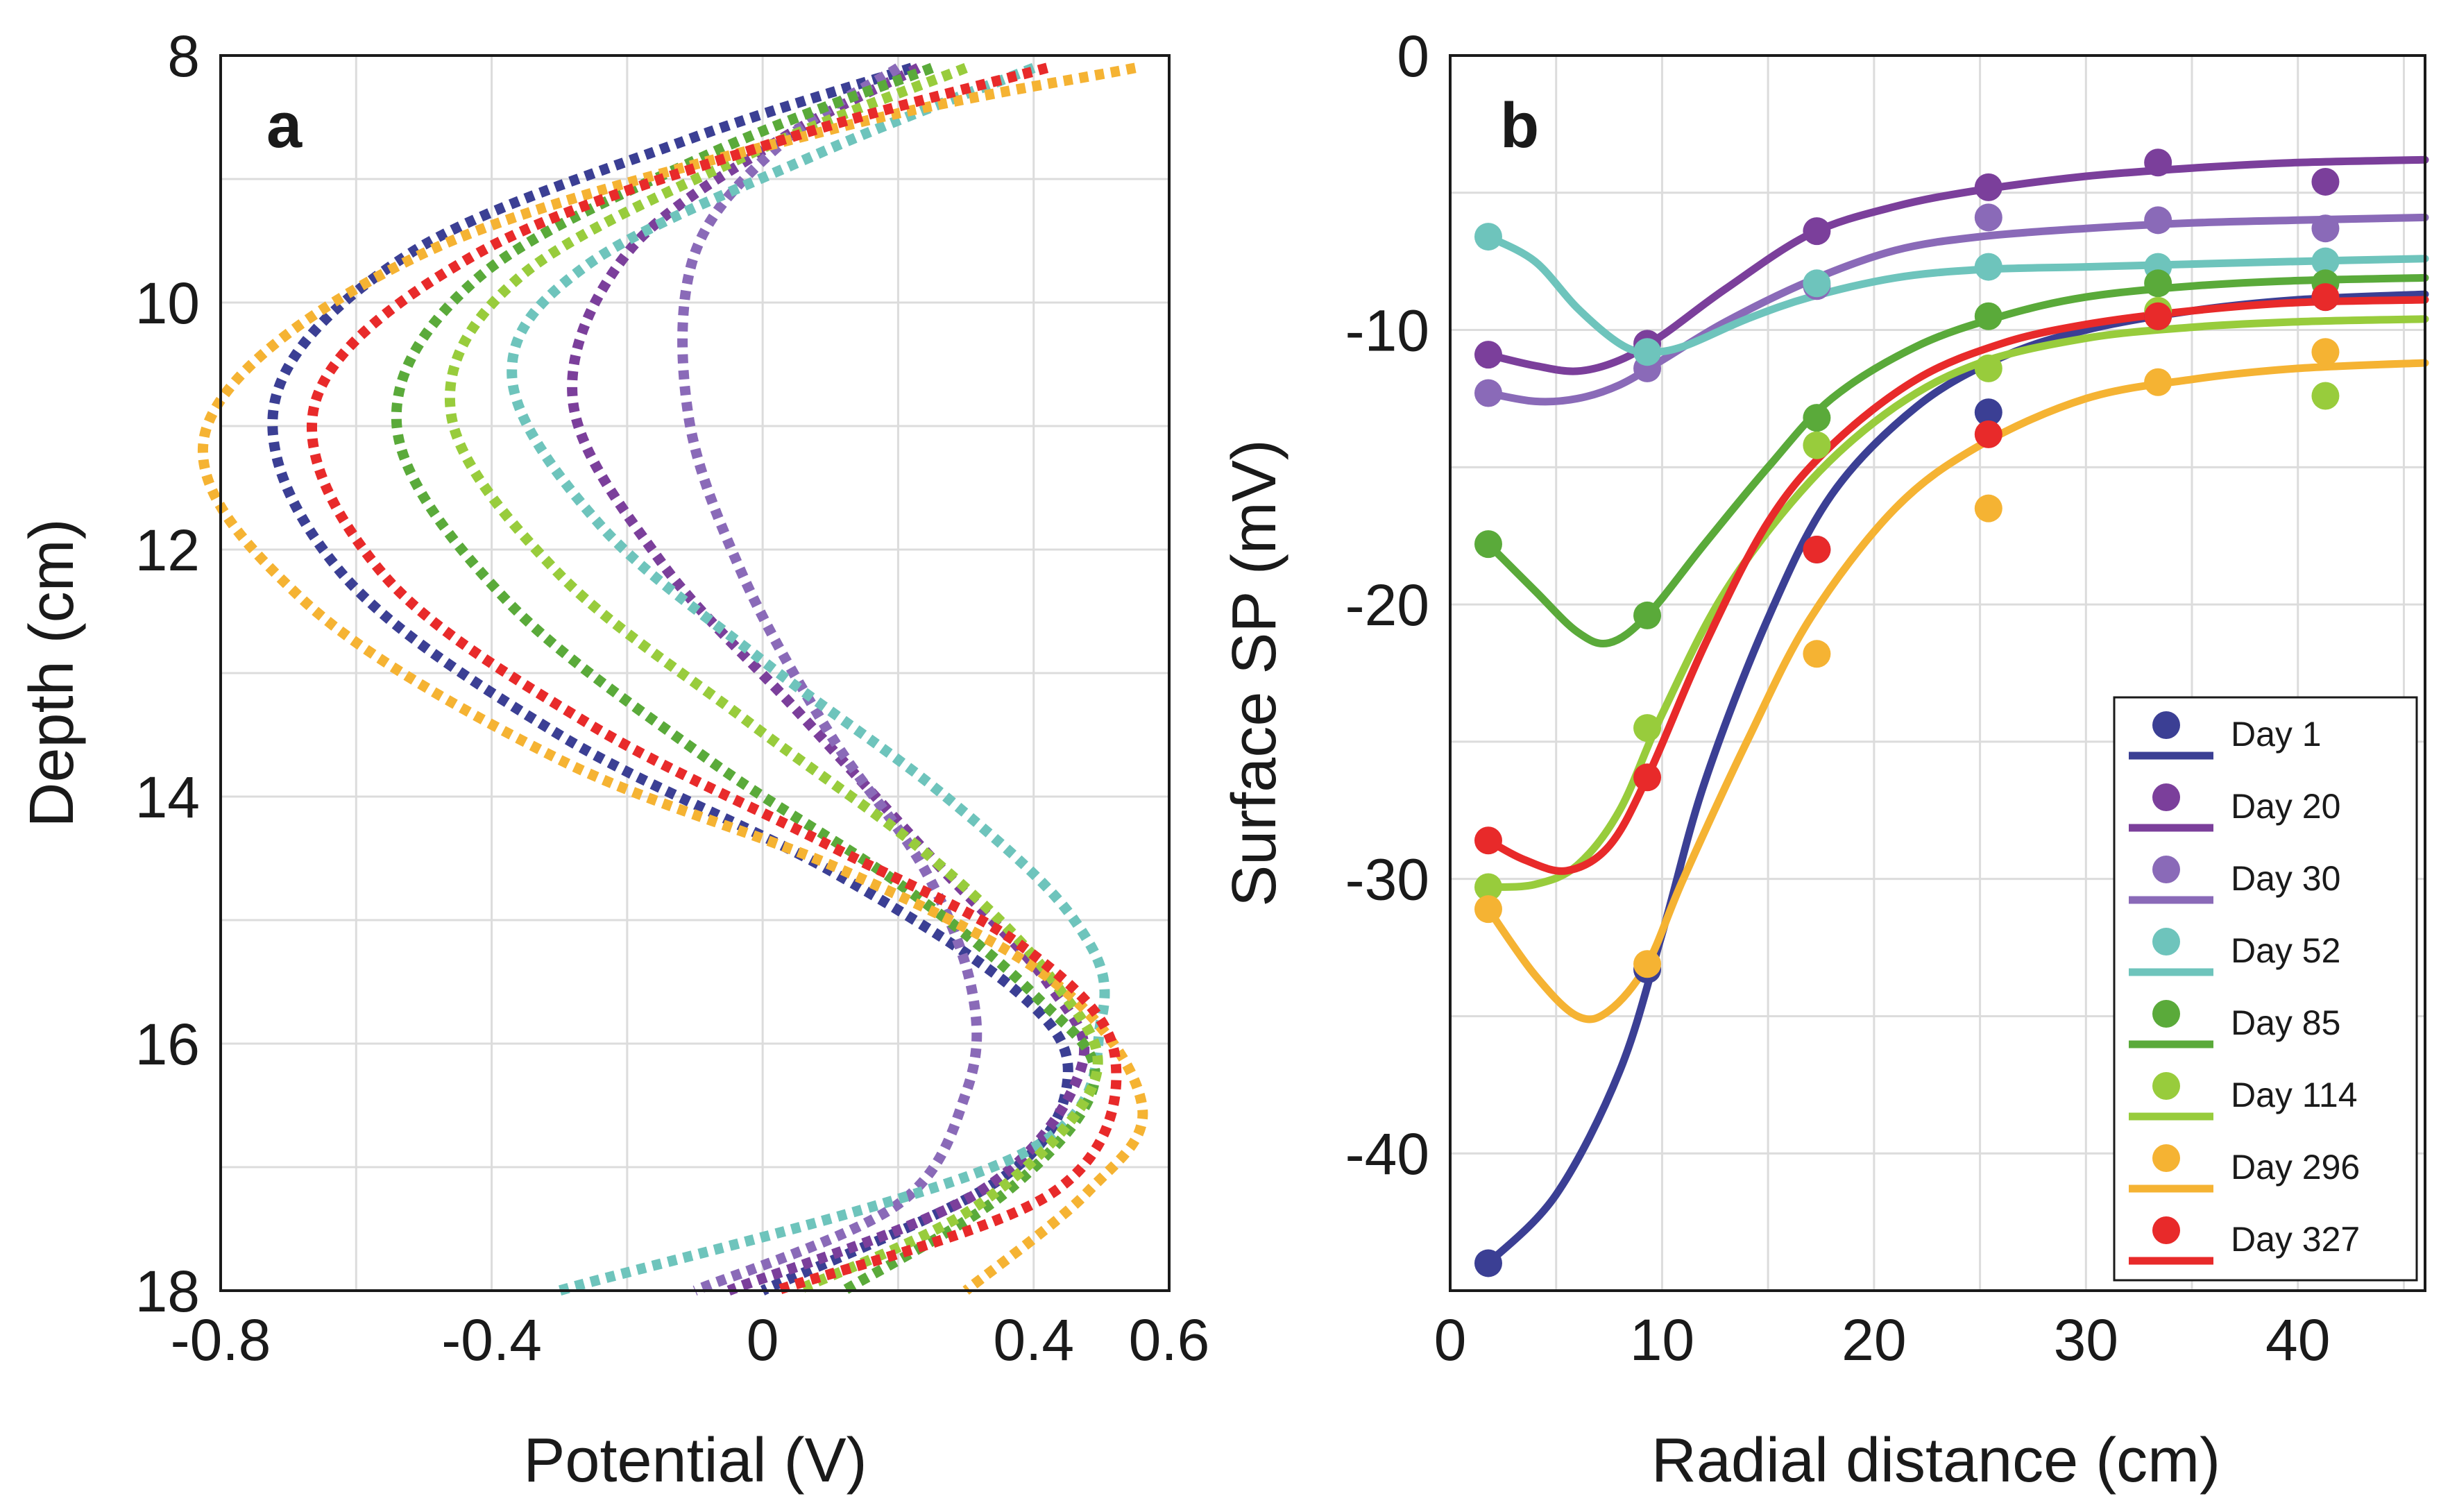  What do you see at coordinates (1935, 1460) in the screenshot?
I see `panel-b-xlabel: Radial distance (cm)` at bounding box center [1935, 1460].